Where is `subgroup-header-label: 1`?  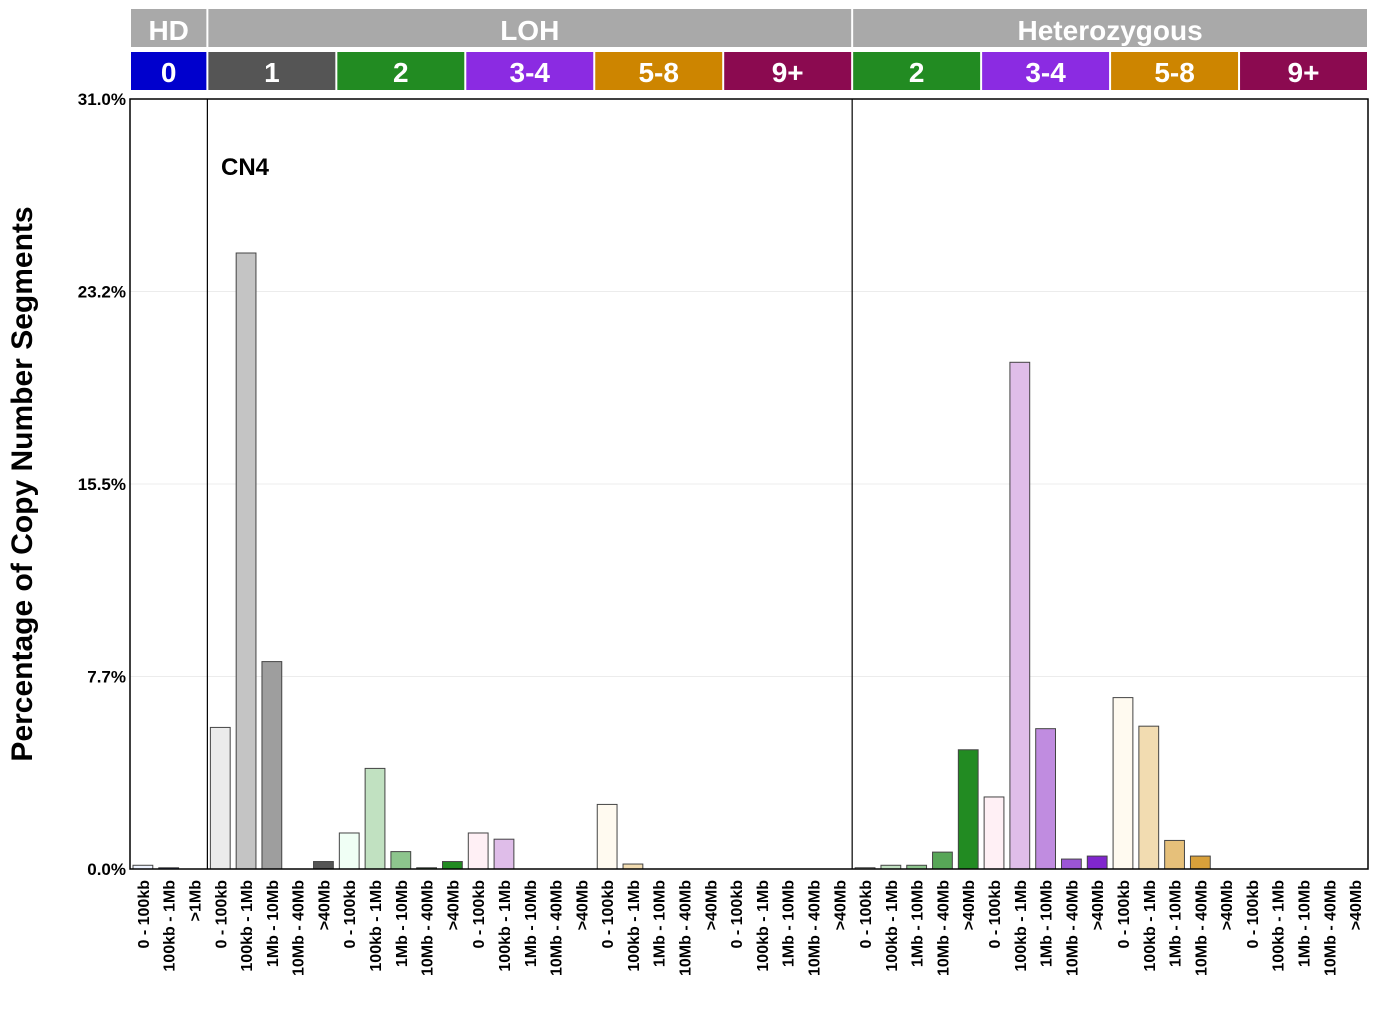 subgroup-header-label: 1 is located at coordinates (272, 72).